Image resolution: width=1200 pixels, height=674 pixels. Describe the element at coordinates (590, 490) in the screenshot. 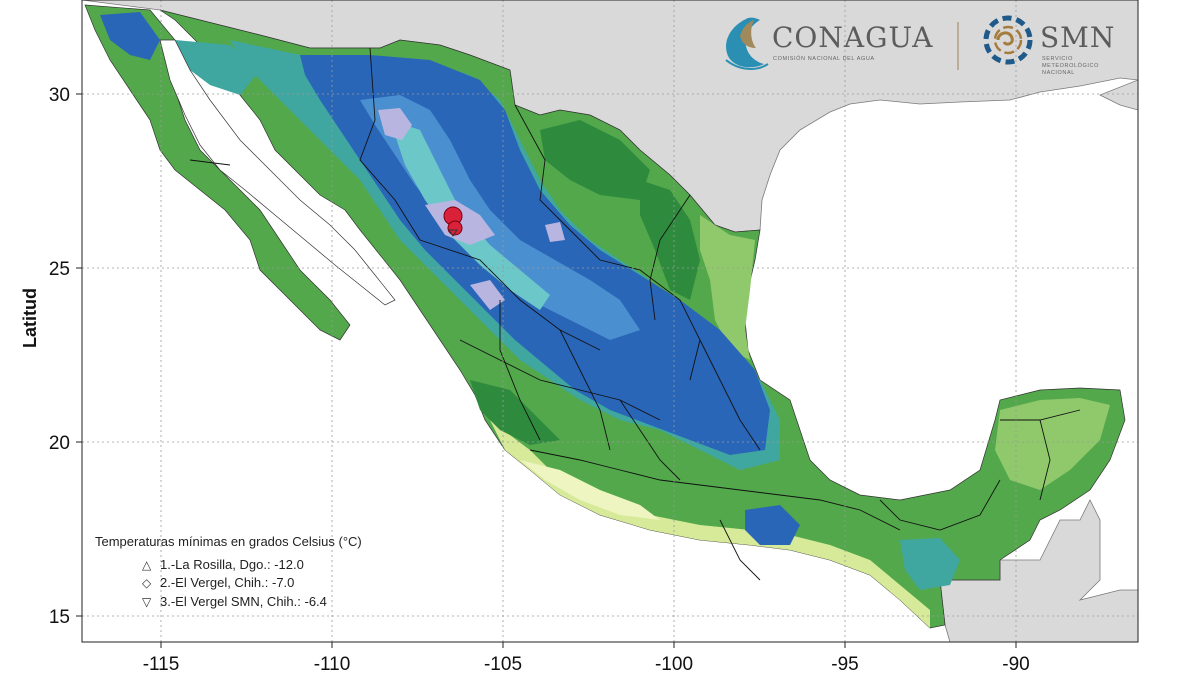

I see `pacific-coast-band` at that location.